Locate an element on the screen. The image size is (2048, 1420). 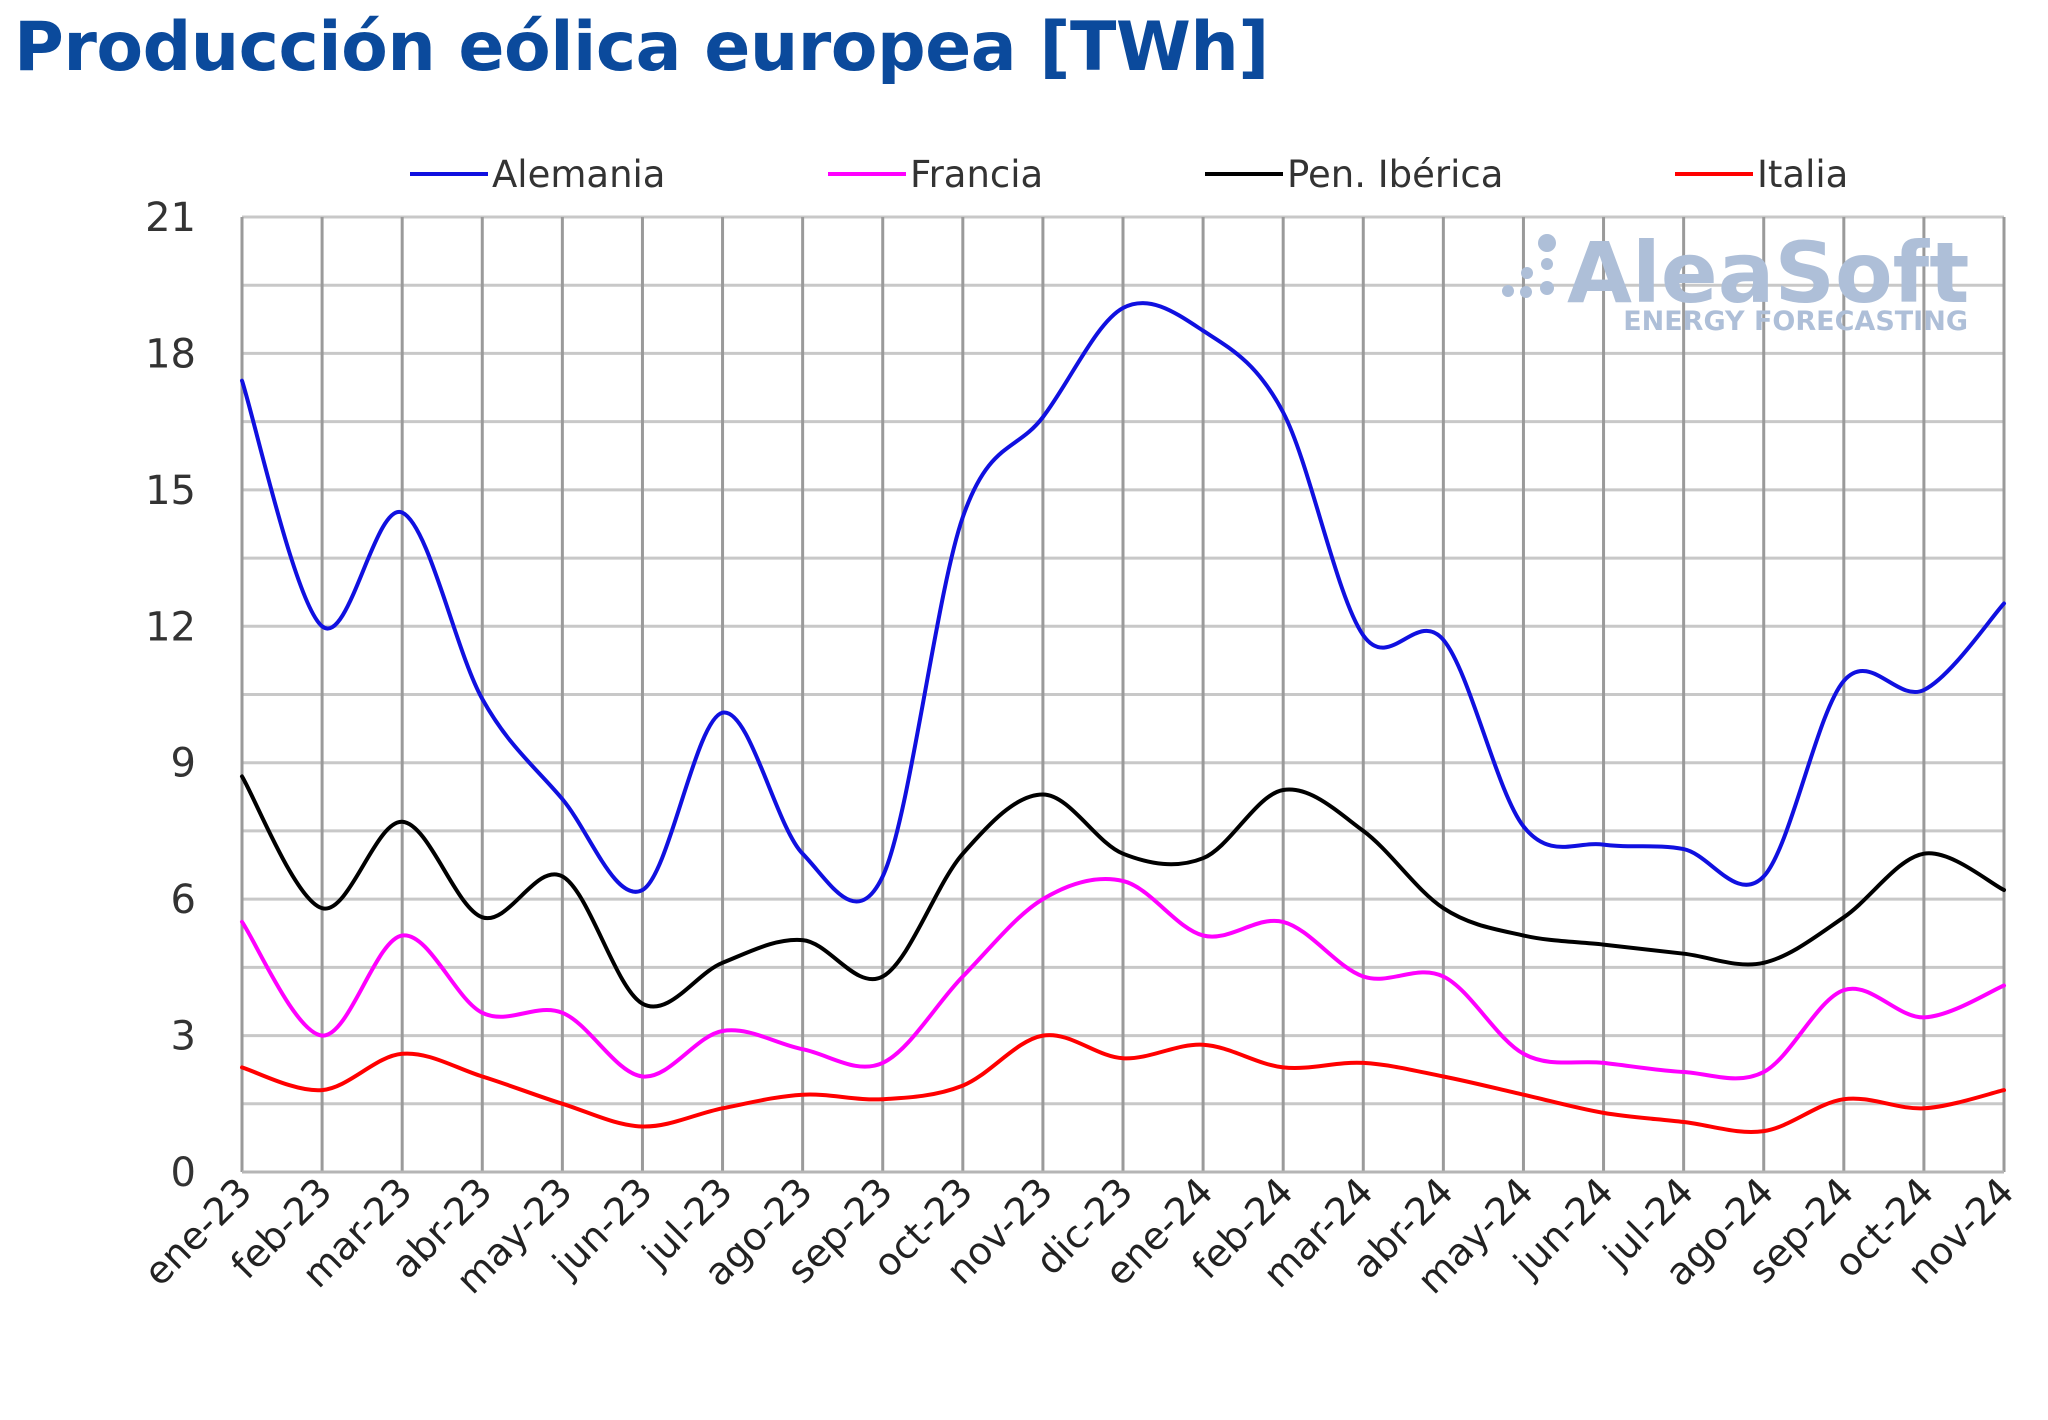
series-line-pen-iberica is located at coordinates (1123, 891).